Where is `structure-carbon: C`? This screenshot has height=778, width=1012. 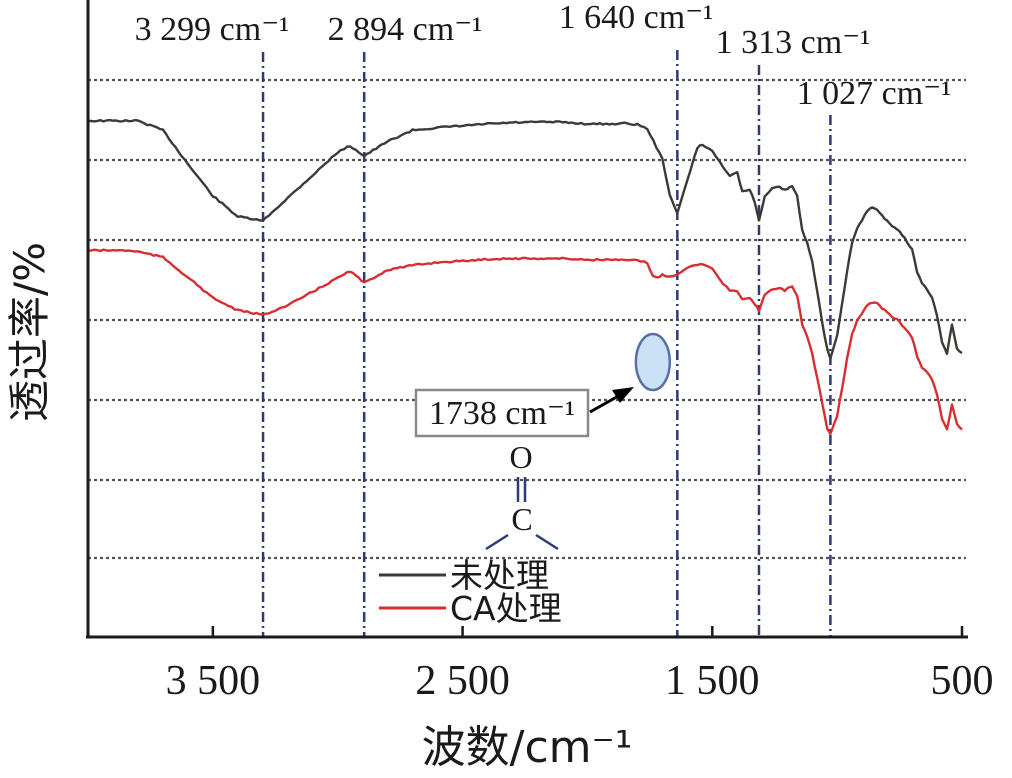
structure-carbon: C is located at coordinates (521, 519).